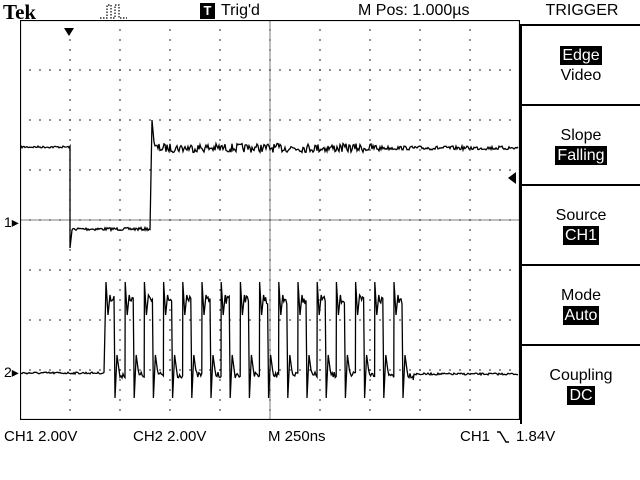  I want to click on trigger-status: T Trig'd, so click(230, 11).